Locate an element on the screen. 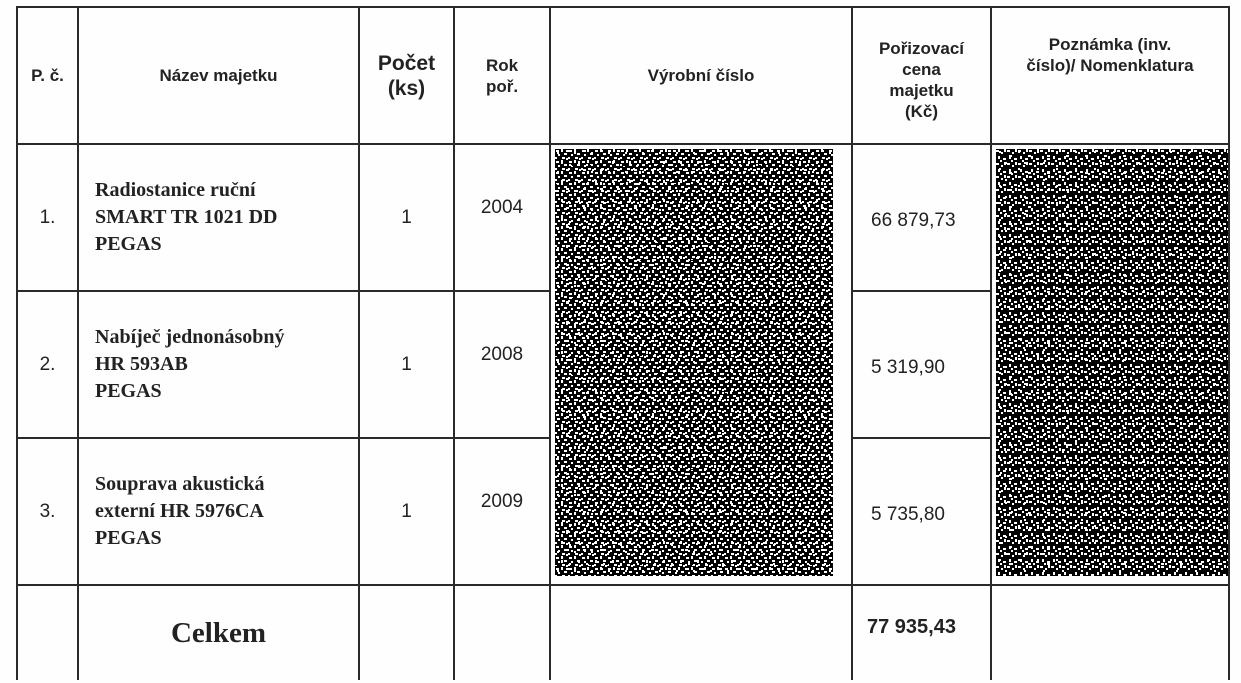 This screenshot has width=1241, height=683. row-3-name-line-3: PEGAS is located at coordinates (128, 538).